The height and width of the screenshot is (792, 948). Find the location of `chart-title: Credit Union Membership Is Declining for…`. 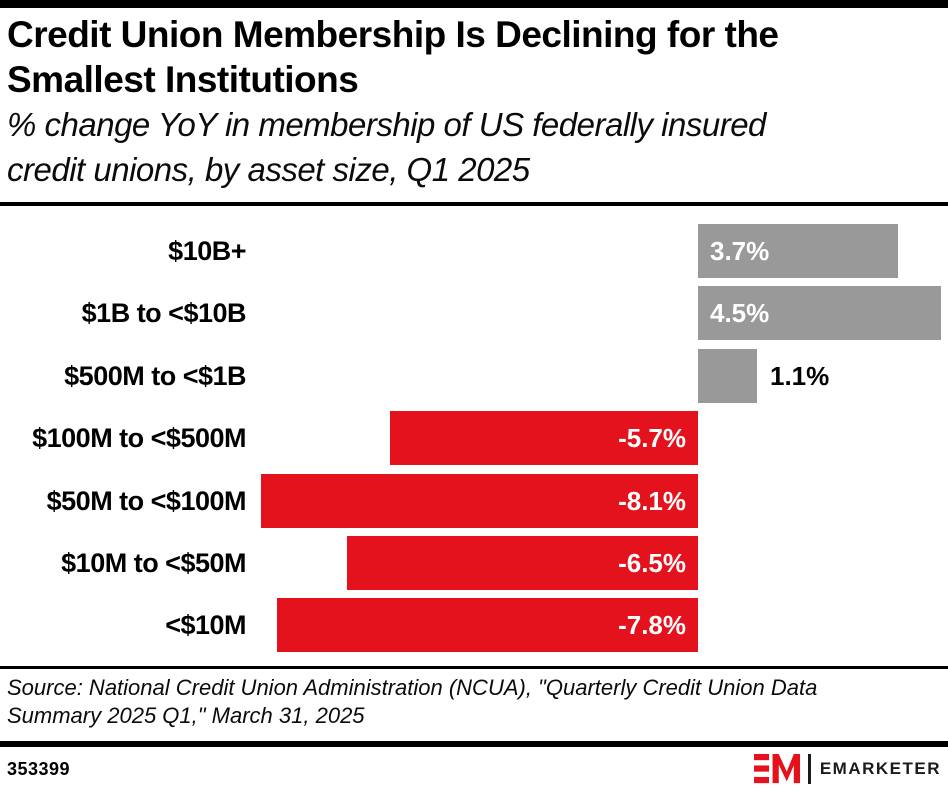

chart-title: Credit Union Membership Is Declining for… is located at coordinates (457, 57).